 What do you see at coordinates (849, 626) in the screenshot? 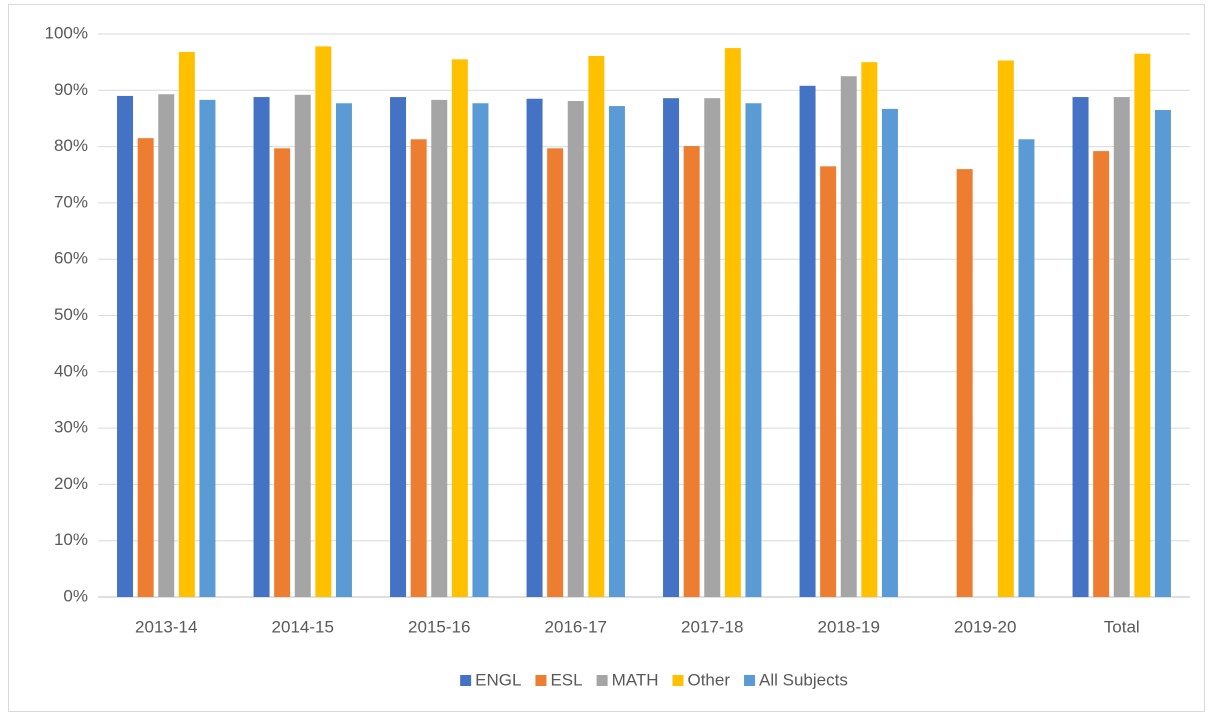
I see `x-tick-label: 2018-19` at bounding box center [849, 626].